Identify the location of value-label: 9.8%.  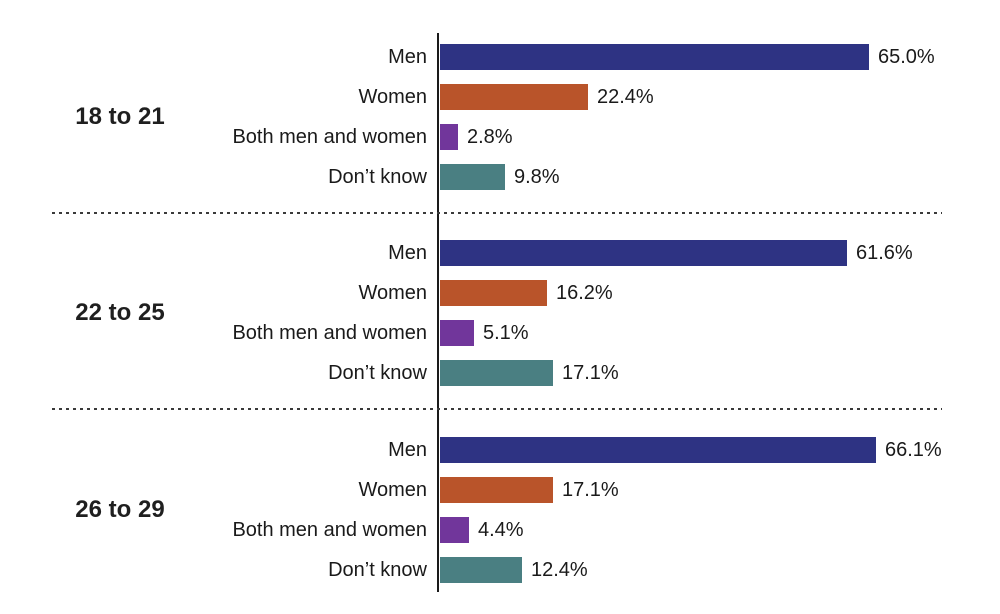
(537, 176).